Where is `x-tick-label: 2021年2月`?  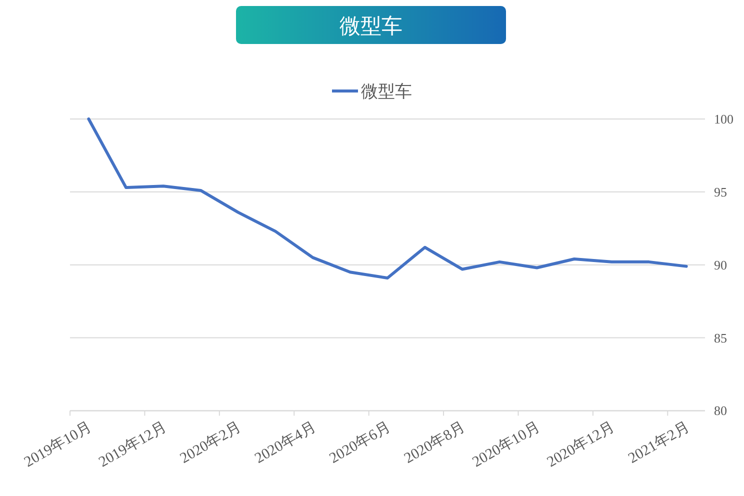
x-tick-label: 2021年2月 is located at coordinates (659, 443).